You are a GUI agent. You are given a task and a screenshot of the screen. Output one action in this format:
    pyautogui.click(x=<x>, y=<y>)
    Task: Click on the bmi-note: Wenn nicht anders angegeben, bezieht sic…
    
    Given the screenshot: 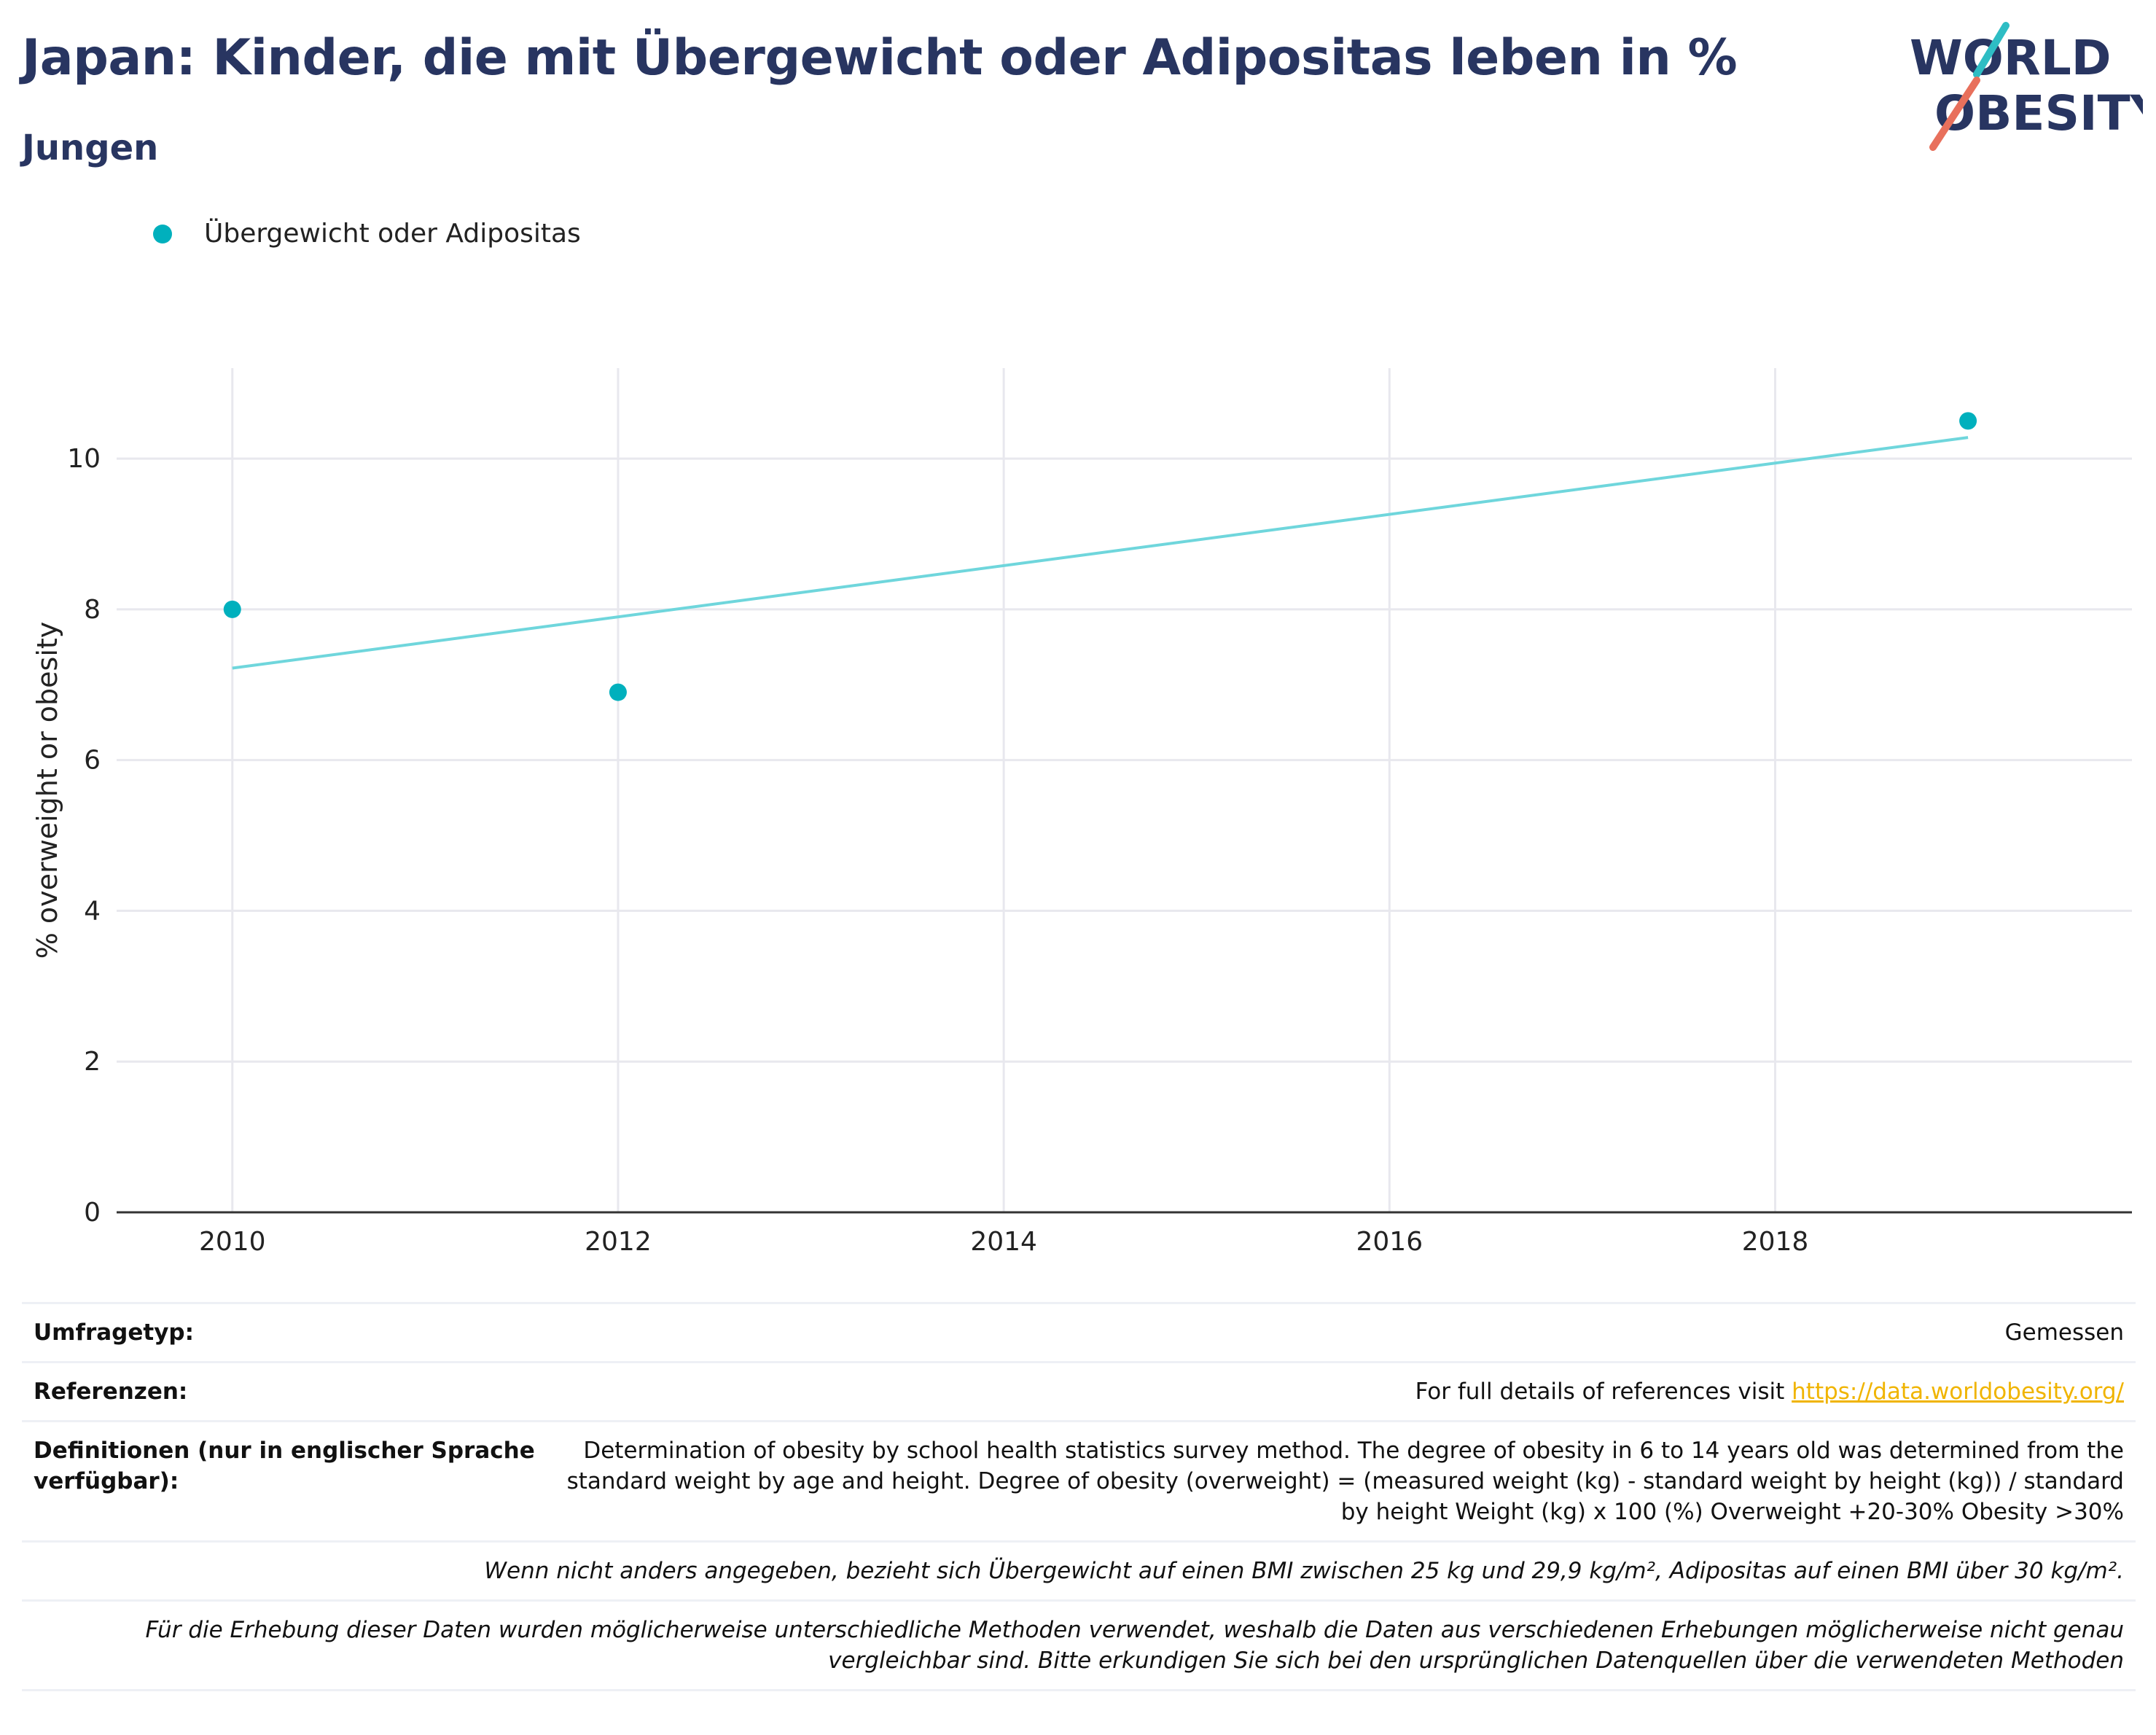 What is the action you would take?
    pyautogui.click(x=1304, y=1571)
    